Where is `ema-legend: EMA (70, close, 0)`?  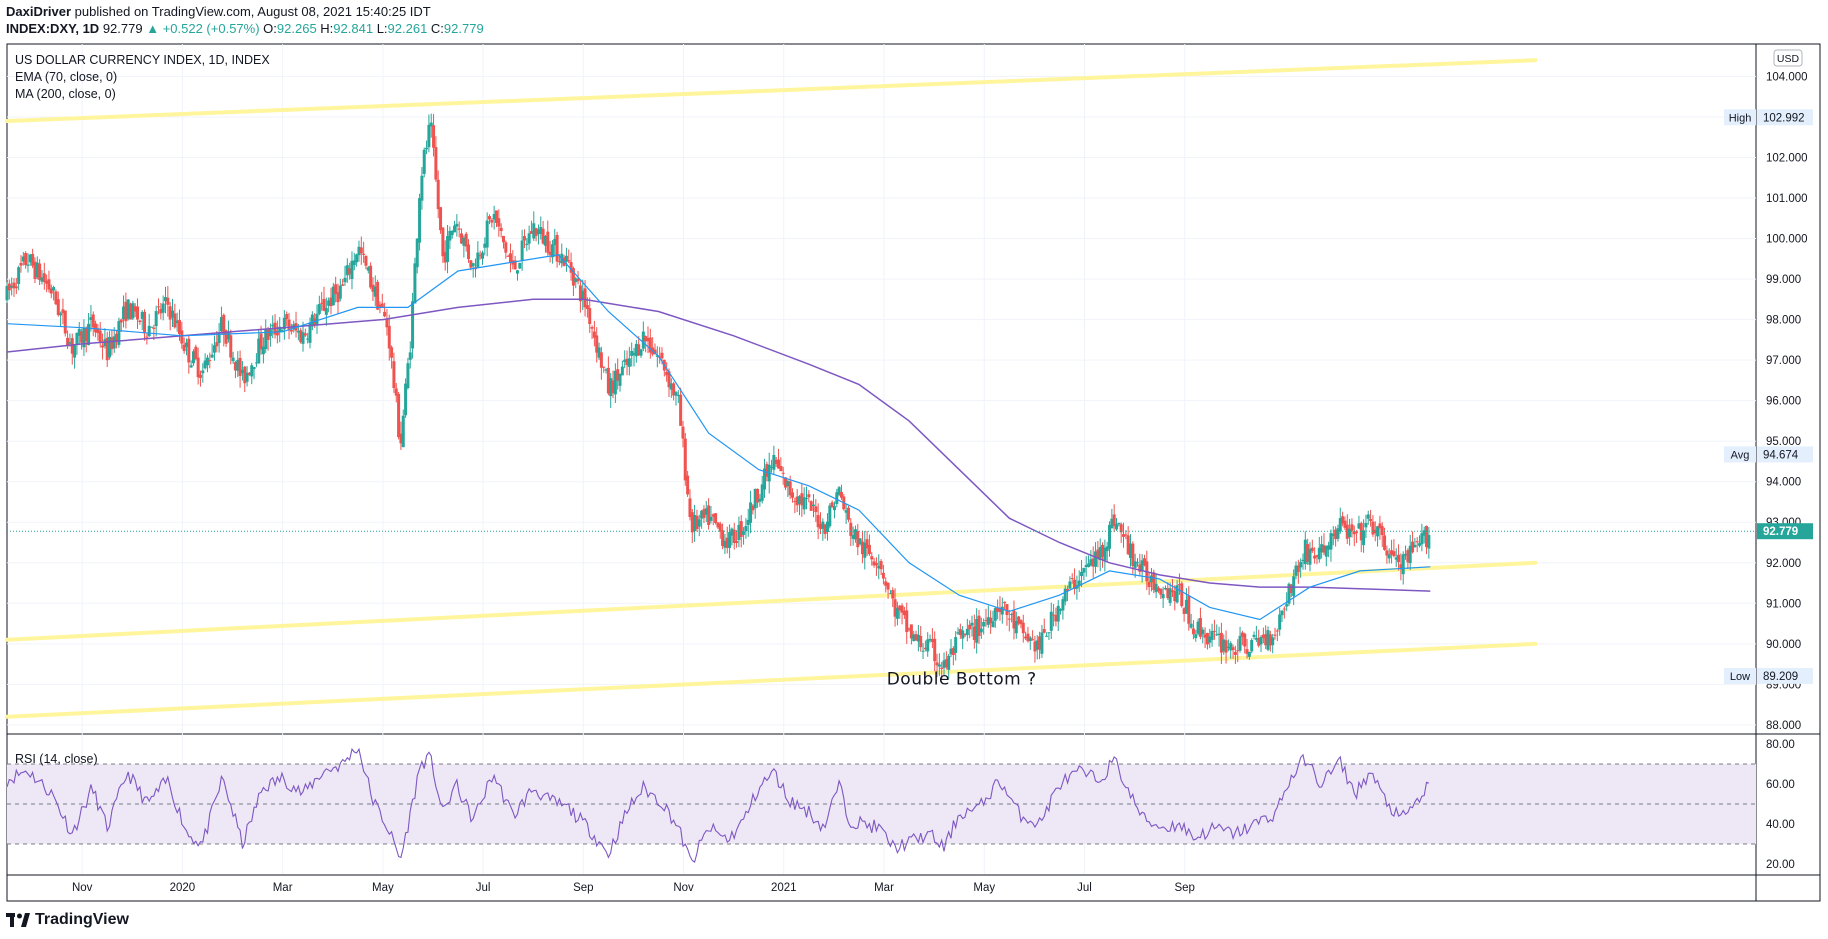
ema-legend: EMA (70, close, 0) is located at coordinates (66, 77).